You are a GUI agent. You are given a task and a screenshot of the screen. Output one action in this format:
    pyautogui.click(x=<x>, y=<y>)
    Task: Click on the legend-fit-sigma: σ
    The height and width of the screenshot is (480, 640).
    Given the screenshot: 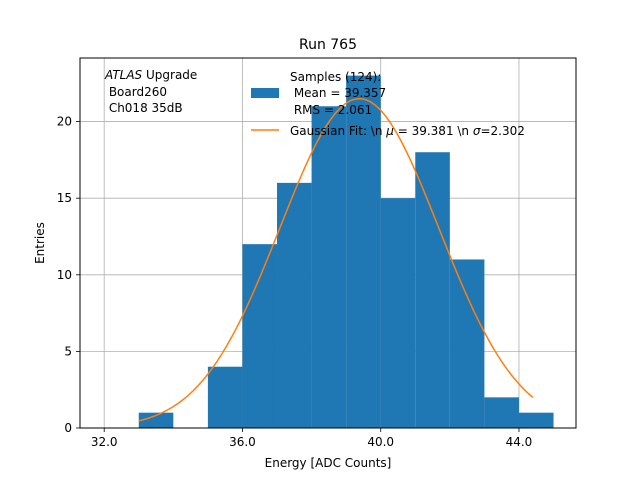 What is the action you would take?
    pyautogui.click(x=477, y=131)
    